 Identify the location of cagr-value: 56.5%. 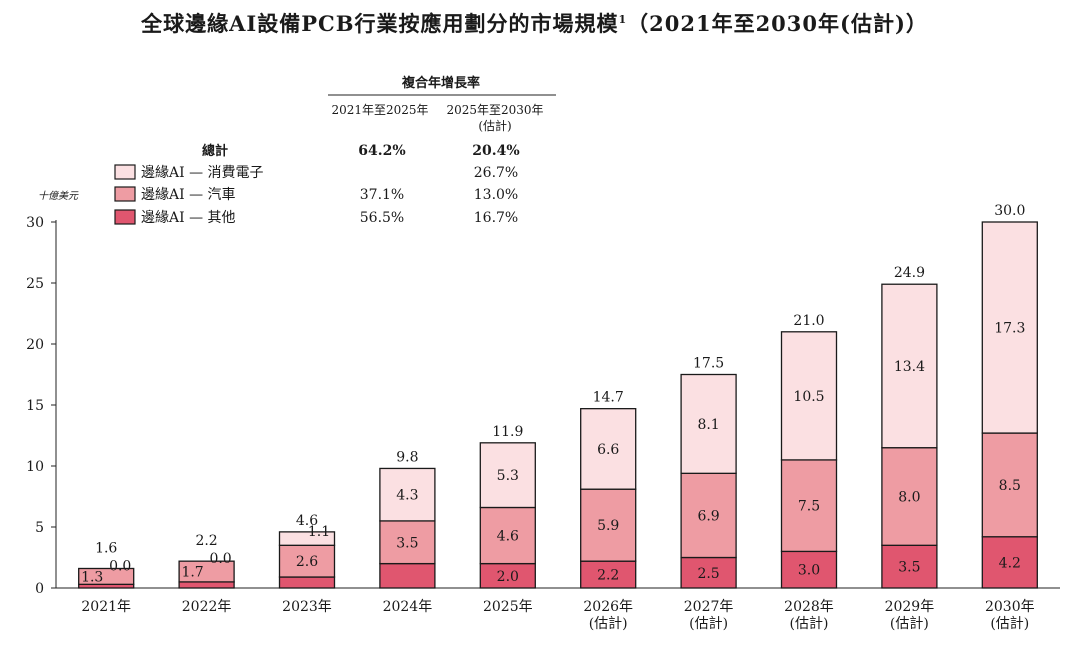
(382, 218).